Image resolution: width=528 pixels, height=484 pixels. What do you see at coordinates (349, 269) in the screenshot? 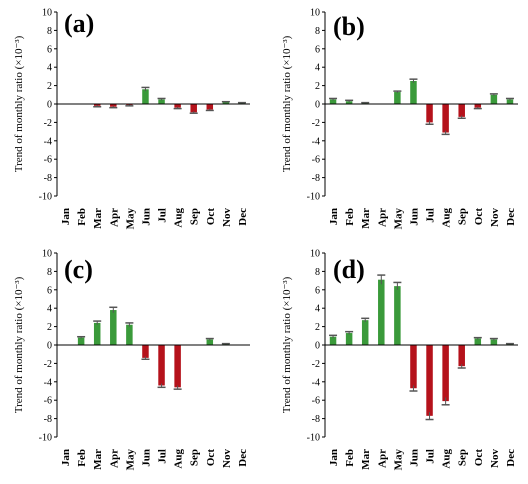
I see `panel-label: (d)` at bounding box center [349, 269].